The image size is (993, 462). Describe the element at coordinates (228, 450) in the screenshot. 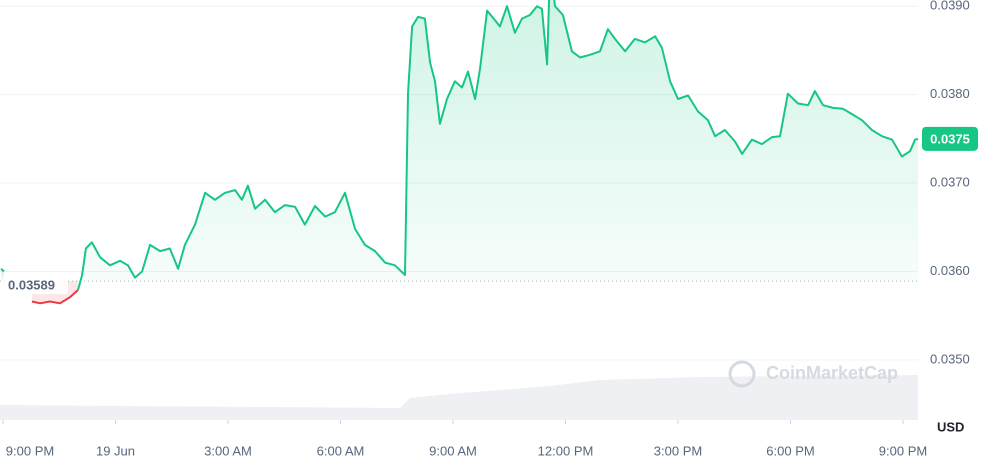

I see `x-tick-label: 3:00 AM` at that location.